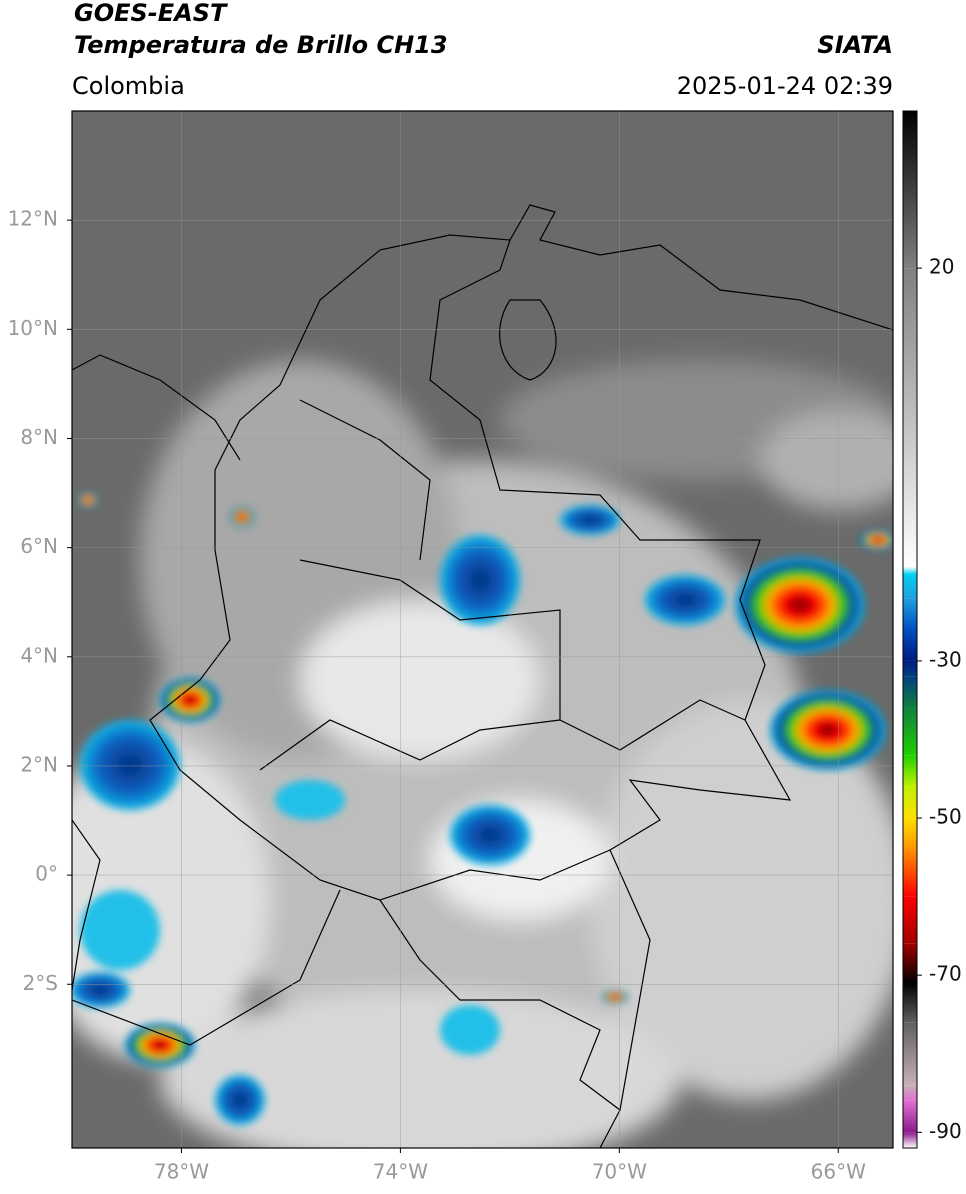 The image size is (966, 1194). What do you see at coordinates (39, 655) in the screenshot?
I see `y-tick-label: 4°N` at bounding box center [39, 655].